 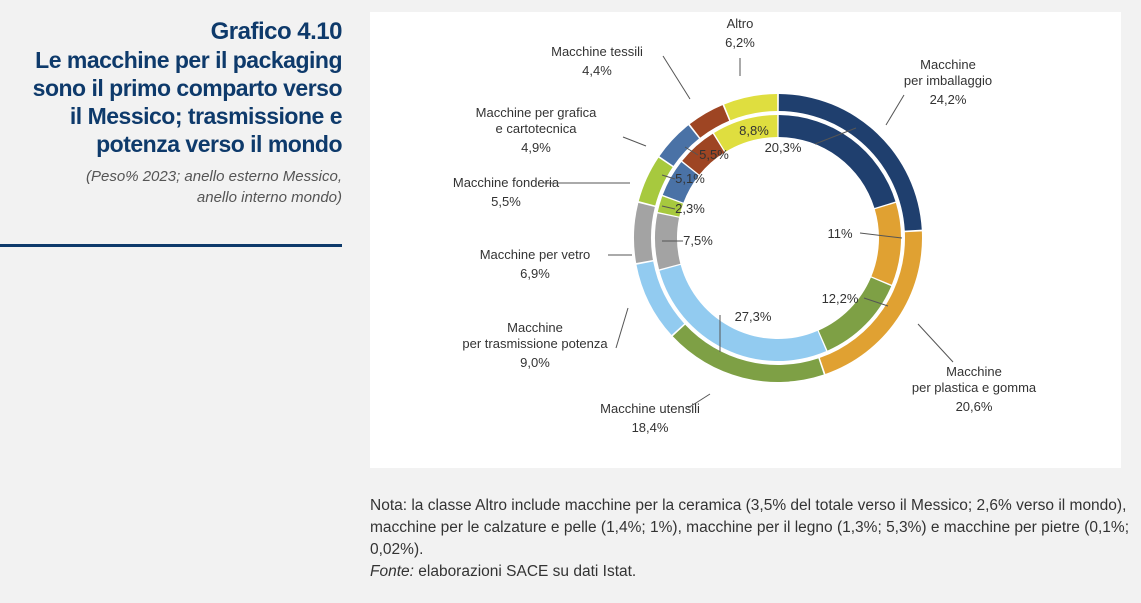 What do you see at coordinates (650, 427) in the screenshot?
I see `outer-value-macchine-utensili: 18,4%` at bounding box center [650, 427].